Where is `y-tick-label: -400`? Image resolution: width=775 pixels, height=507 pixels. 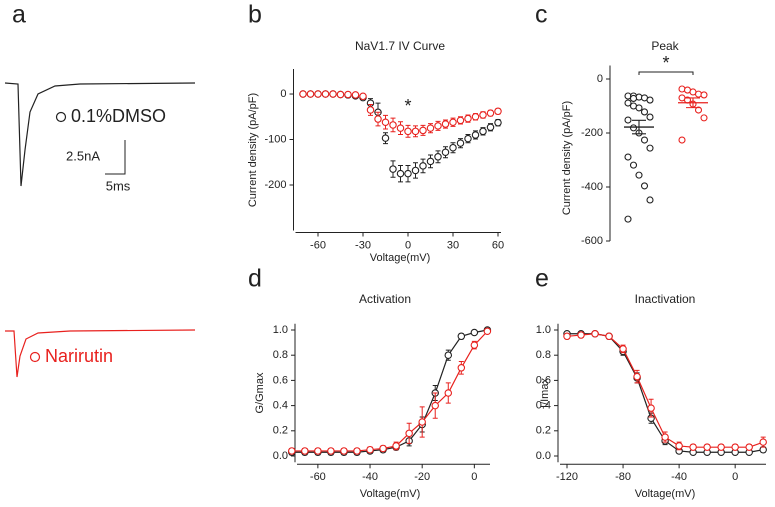
y-tick-label: -400 is located at coordinates (592, 187).